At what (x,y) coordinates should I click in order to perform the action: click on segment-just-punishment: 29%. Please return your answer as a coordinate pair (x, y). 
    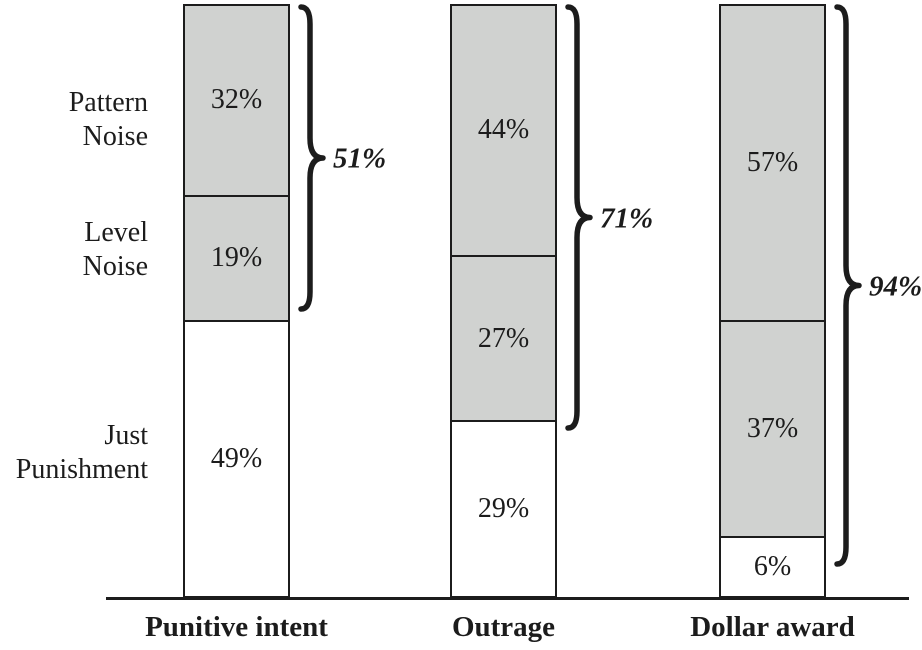
    Looking at the image, I should click on (503, 508).